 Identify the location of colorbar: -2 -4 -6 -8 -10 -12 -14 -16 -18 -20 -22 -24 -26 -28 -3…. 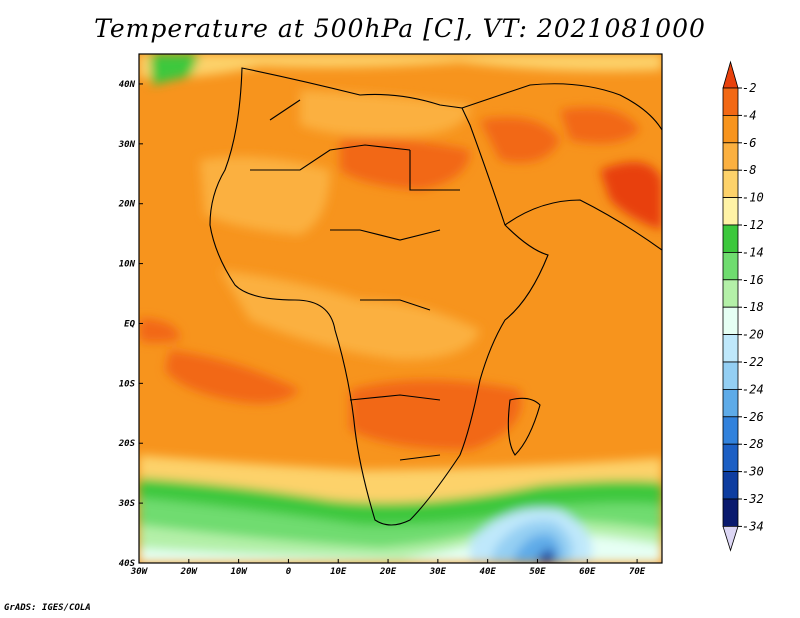
(743, 306).